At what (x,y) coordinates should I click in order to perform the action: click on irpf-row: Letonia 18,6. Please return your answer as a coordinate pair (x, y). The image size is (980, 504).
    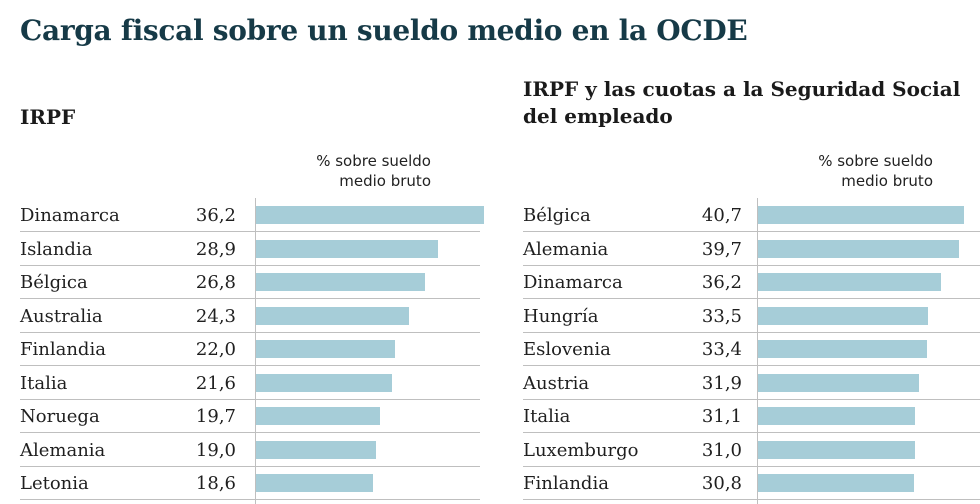
    Looking at the image, I should click on (250, 483).